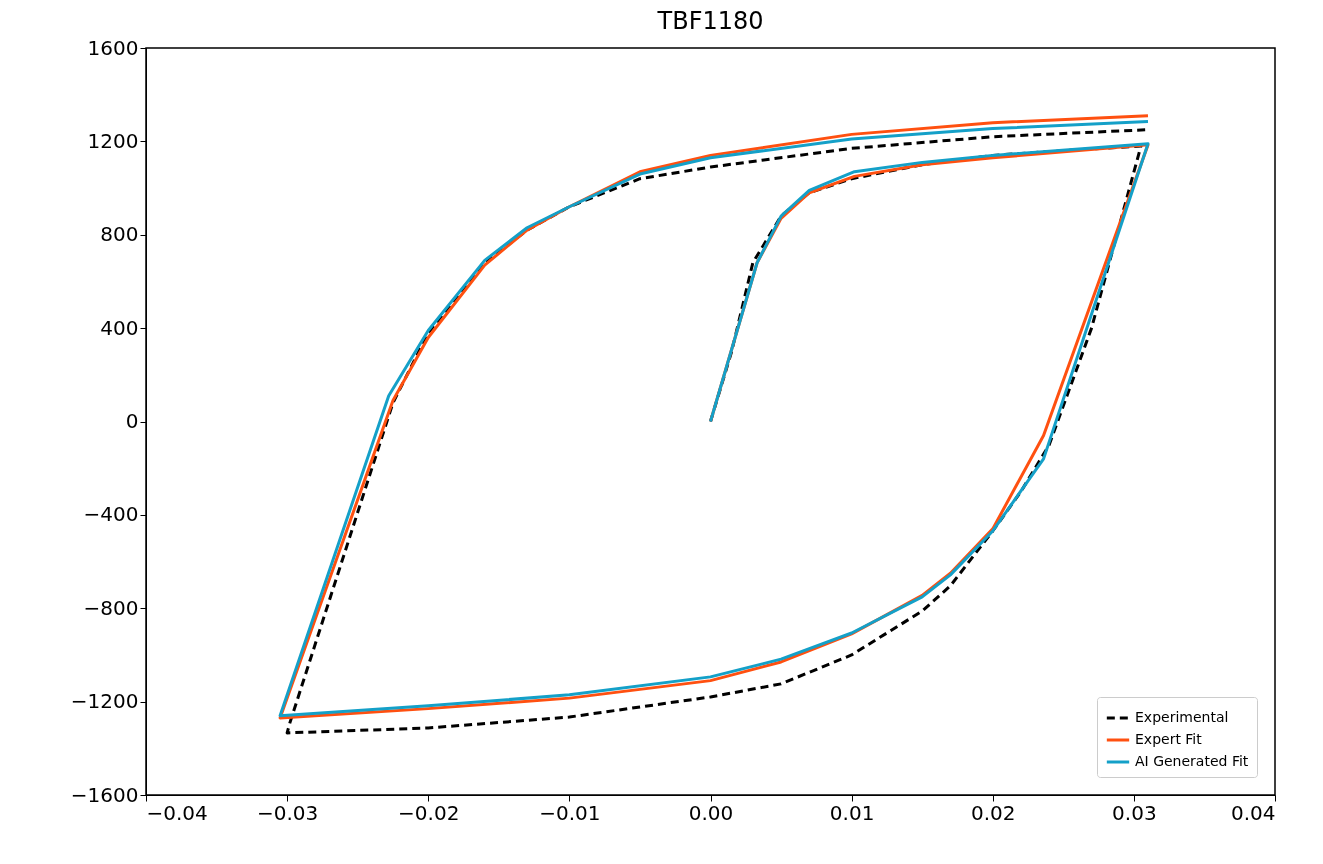 Image resolution: width=1323 pixels, height=864 pixels. What do you see at coordinates (711, 812) in the screenshot?
I see `x-tick-label: 0.00` at bounding box center [711, 812].